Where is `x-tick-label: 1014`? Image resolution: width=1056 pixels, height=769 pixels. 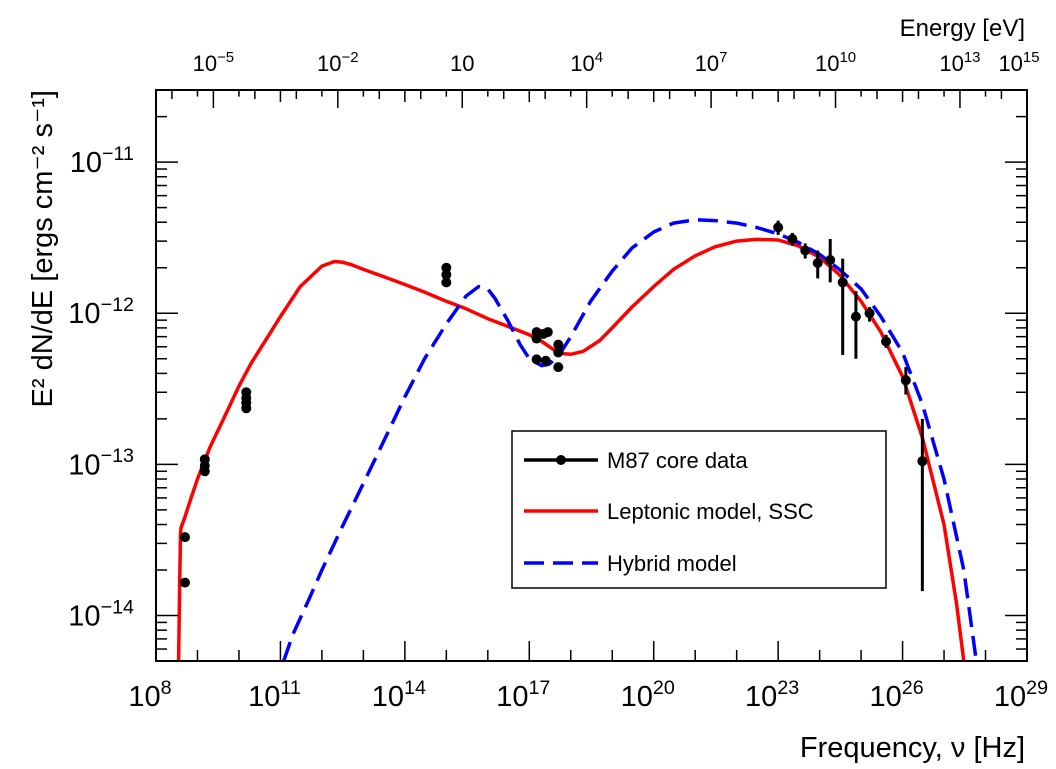 x-tick-label: 1014 is located at coordinates (399, 695).